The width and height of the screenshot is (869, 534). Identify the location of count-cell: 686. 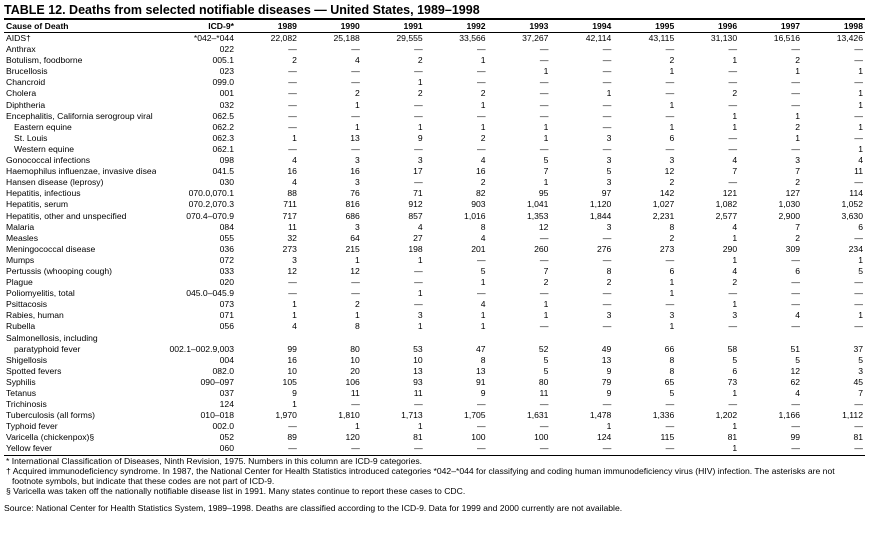
(352, 215).